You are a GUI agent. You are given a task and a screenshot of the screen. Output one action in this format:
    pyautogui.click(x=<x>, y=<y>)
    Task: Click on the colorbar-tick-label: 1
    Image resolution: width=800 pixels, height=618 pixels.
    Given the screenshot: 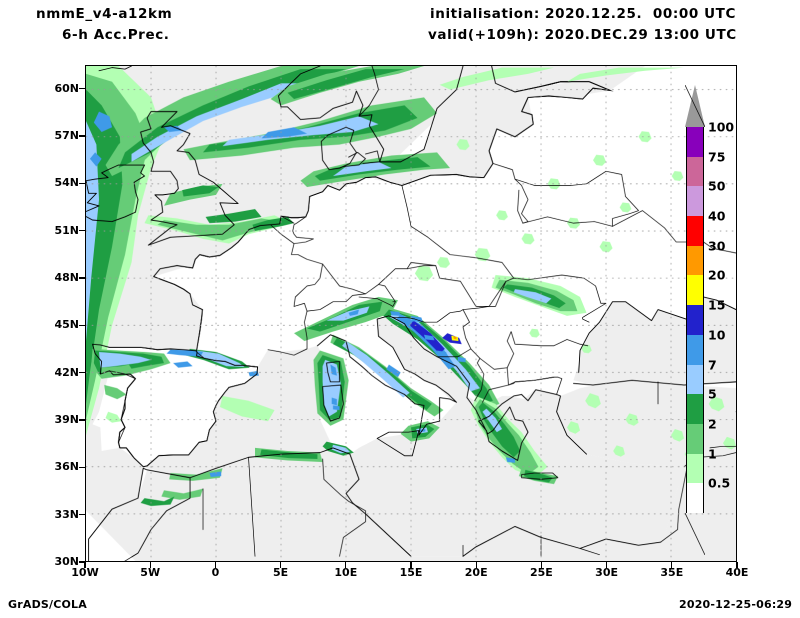 What is the action you would take?
    pyautogui.click(x=712, y=454)
    